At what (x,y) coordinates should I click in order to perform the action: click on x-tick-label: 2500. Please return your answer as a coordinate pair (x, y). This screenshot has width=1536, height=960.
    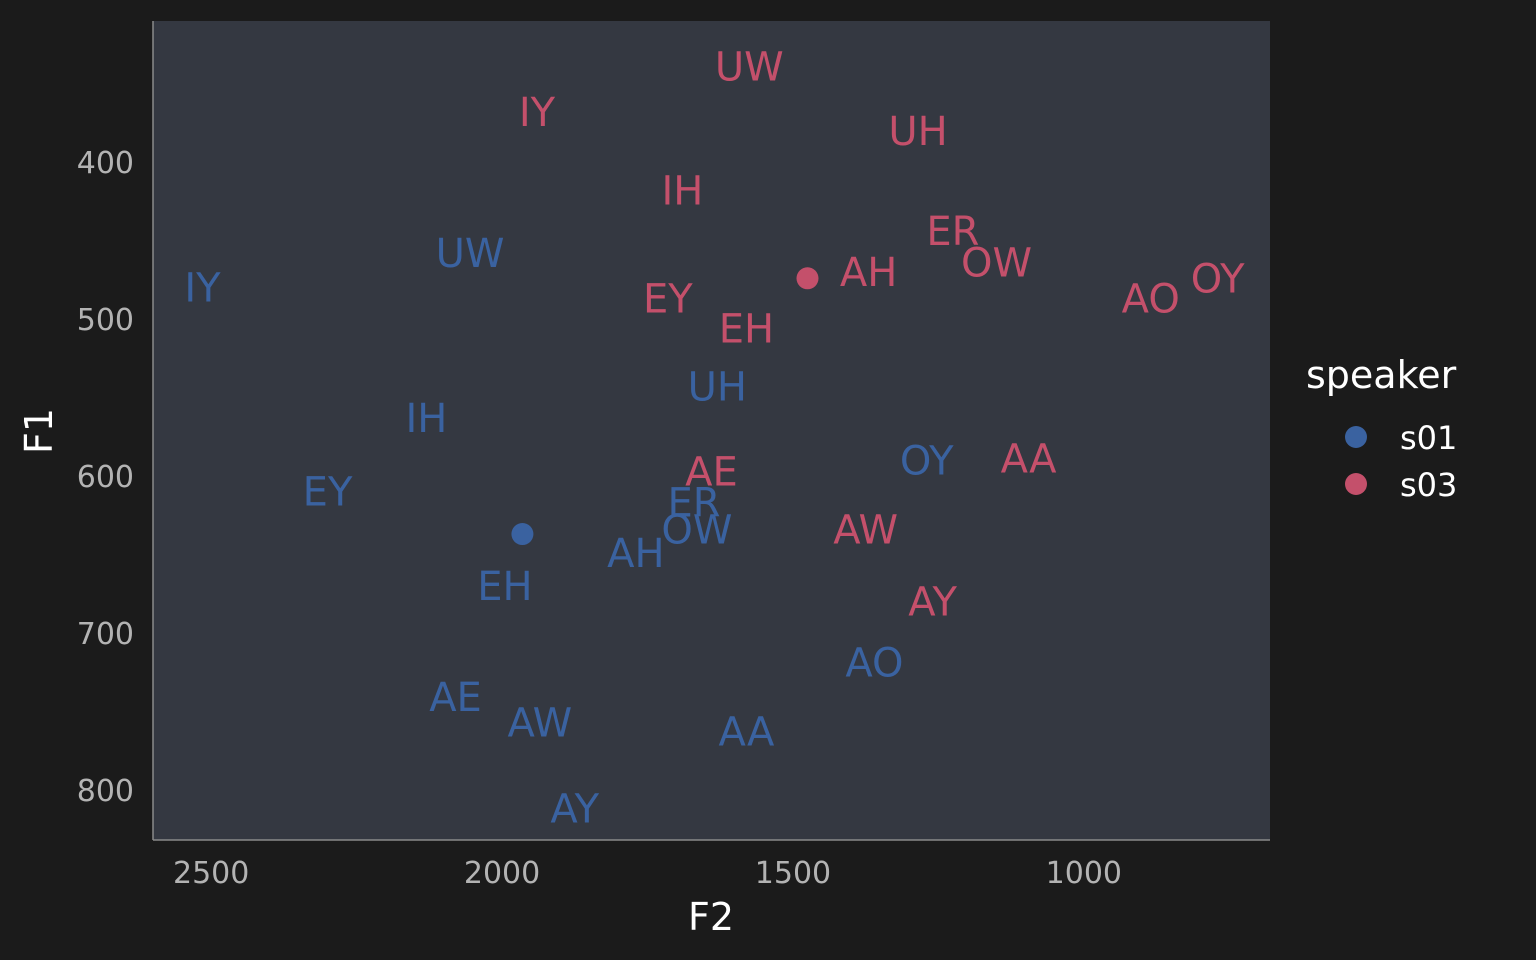
    Looking at the image, I should click on (211, 873).